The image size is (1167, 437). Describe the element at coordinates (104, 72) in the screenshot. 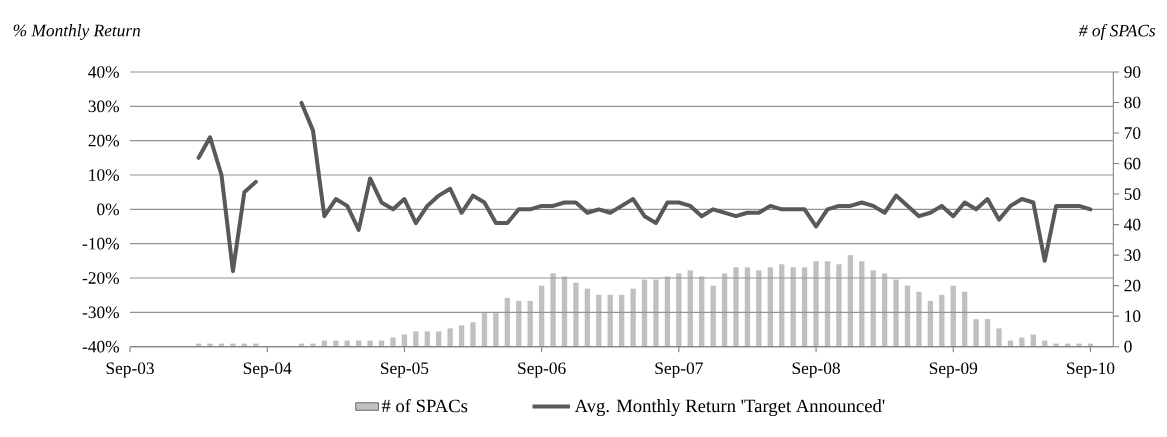

I see `y-tick-label: 40%` at that location.